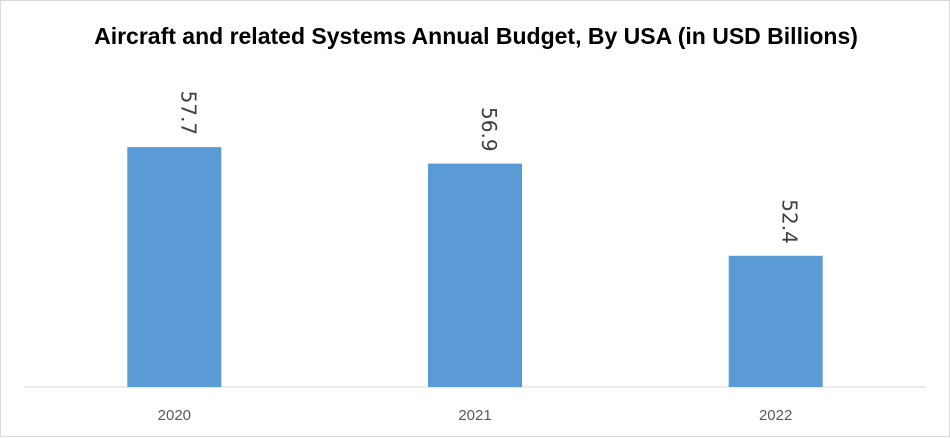  I want to click on bar-2022, so click(775, 321).